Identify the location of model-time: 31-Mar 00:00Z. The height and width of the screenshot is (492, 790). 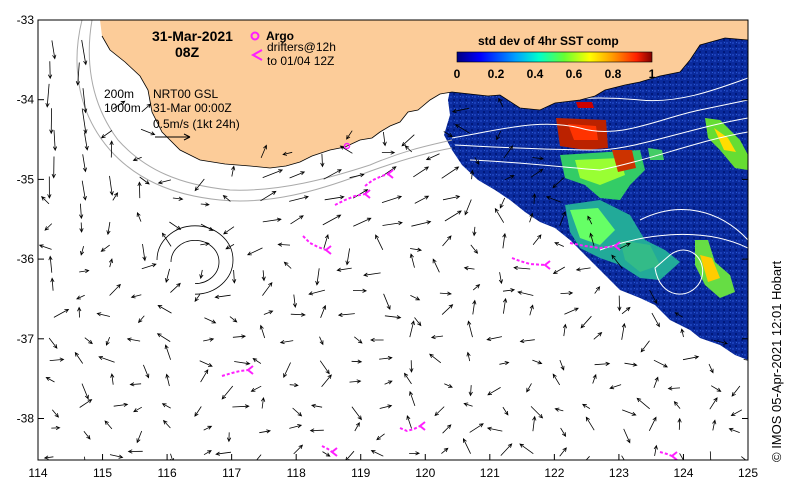
(192, 108).